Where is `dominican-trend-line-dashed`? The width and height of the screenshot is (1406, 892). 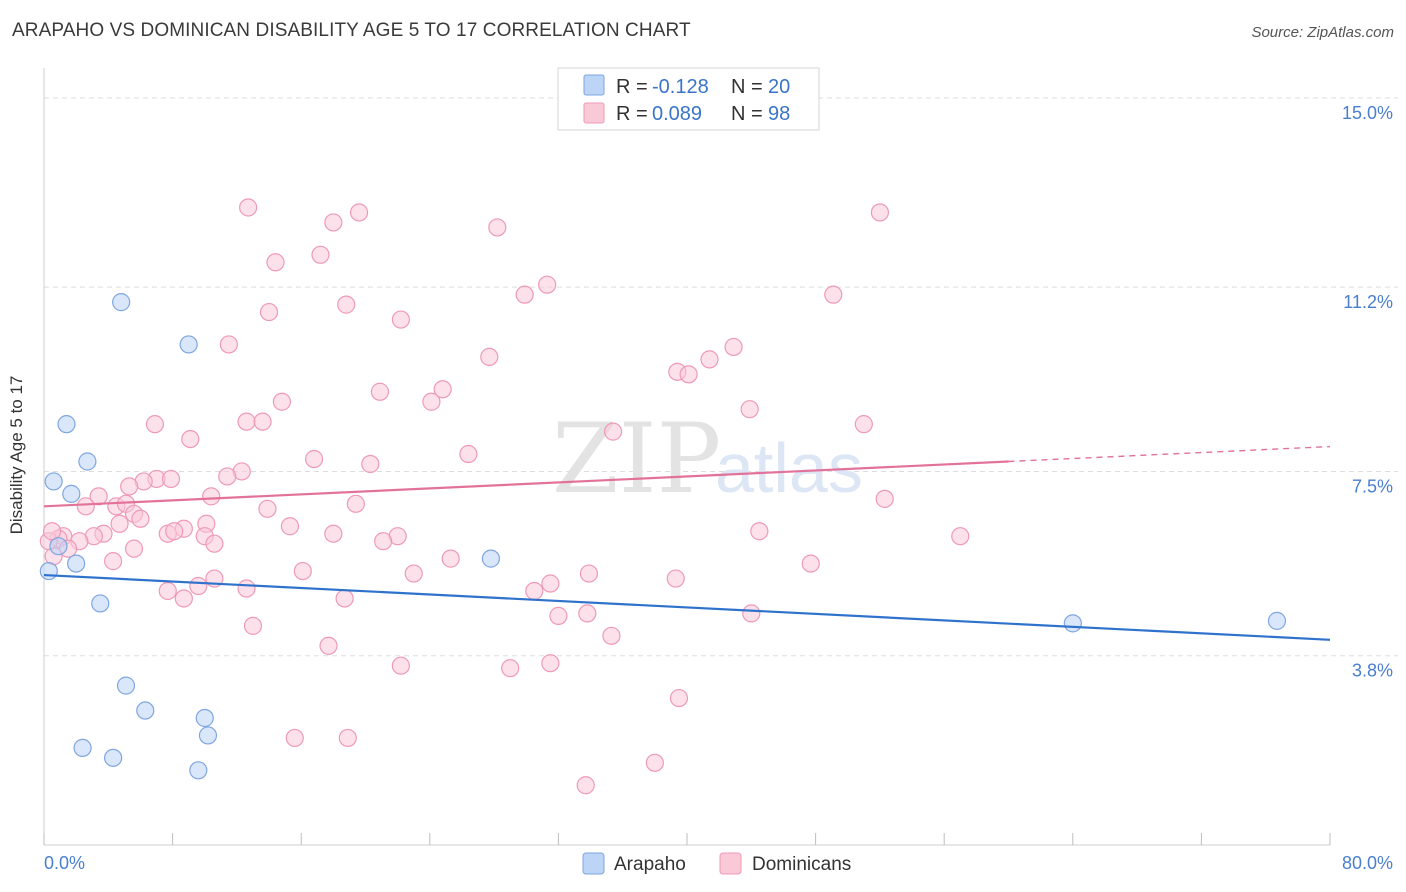
dominican-trend-line-dashed is located at coordinates (1169, 454).